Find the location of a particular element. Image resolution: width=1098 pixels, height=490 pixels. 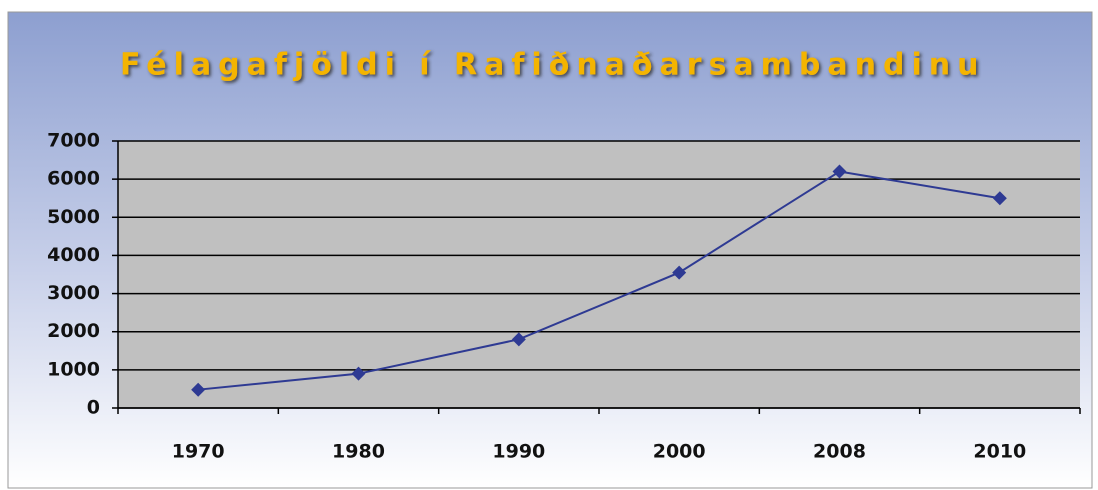

x-tick-label: 2000 is located at coordinates (679, 452).